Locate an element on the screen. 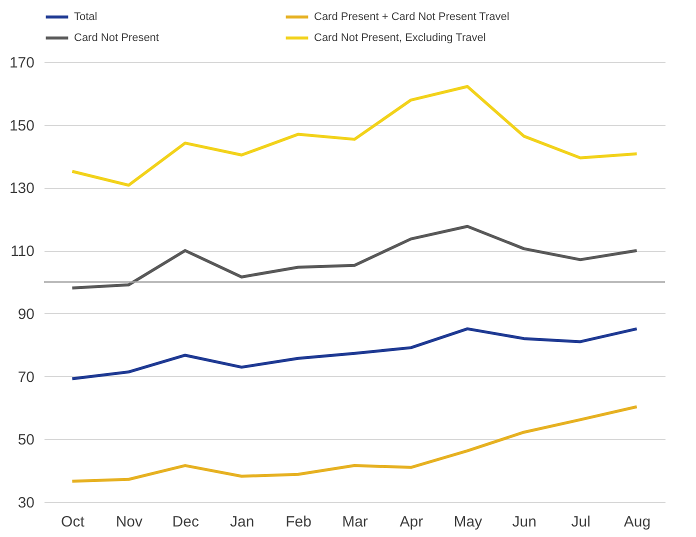 This screenshot has width=696, height=537. x-tick-label: Jun is located at coordinates (524, 522).